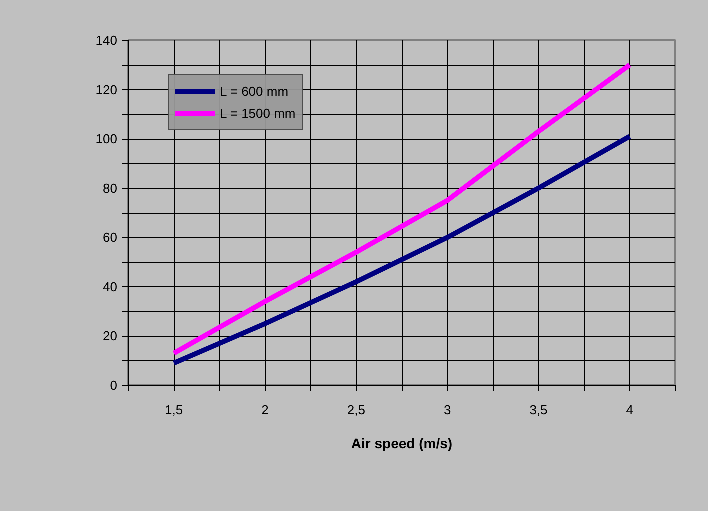 The width and height of the screenshot is (708, 511). What do you see at coordinates (402, 444) in the screenshot?
I see `x-axis-title: Air speed (m/s)` at bounding box center [402, 444].